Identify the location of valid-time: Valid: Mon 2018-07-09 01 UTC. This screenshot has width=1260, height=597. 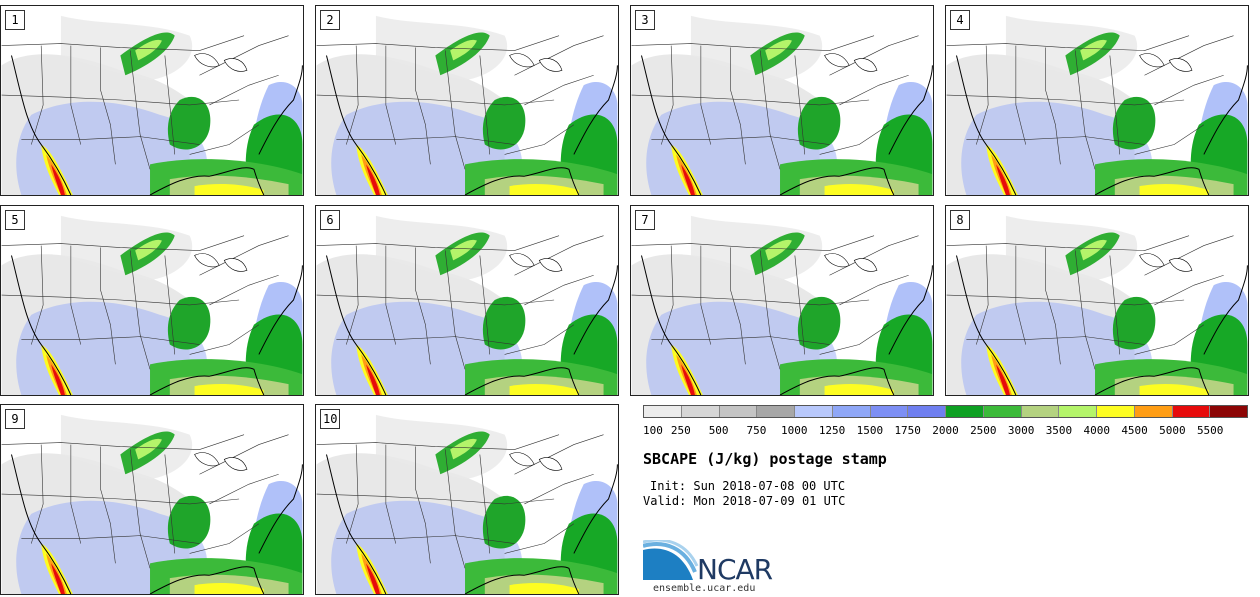
(744, 501).